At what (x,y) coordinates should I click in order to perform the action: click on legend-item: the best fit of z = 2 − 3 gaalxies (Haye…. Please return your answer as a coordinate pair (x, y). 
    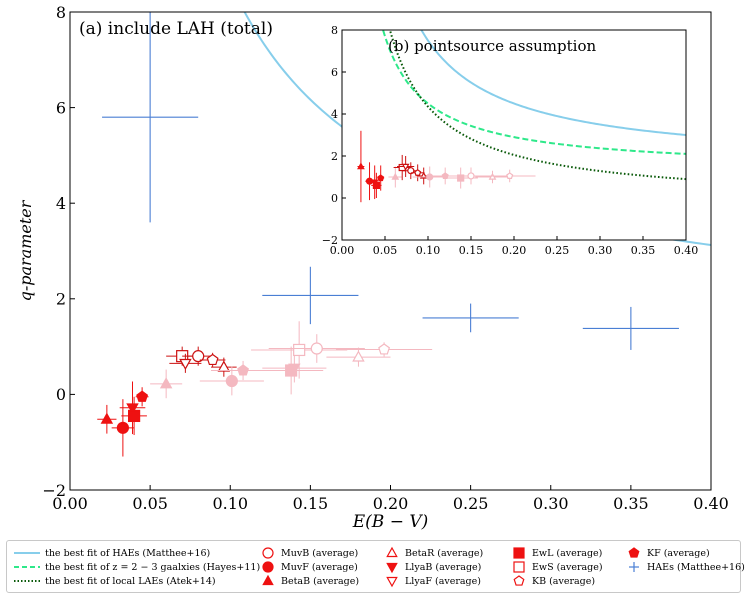
    Looking at the image, I should click on (136, 567).